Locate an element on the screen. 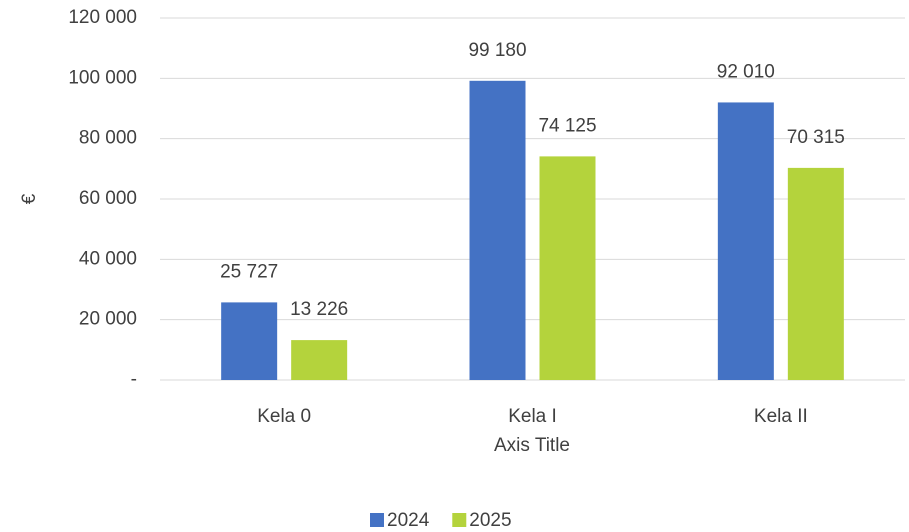 The image size is (909, 532). y-axis-title: € is located at coordinates (29, 198).